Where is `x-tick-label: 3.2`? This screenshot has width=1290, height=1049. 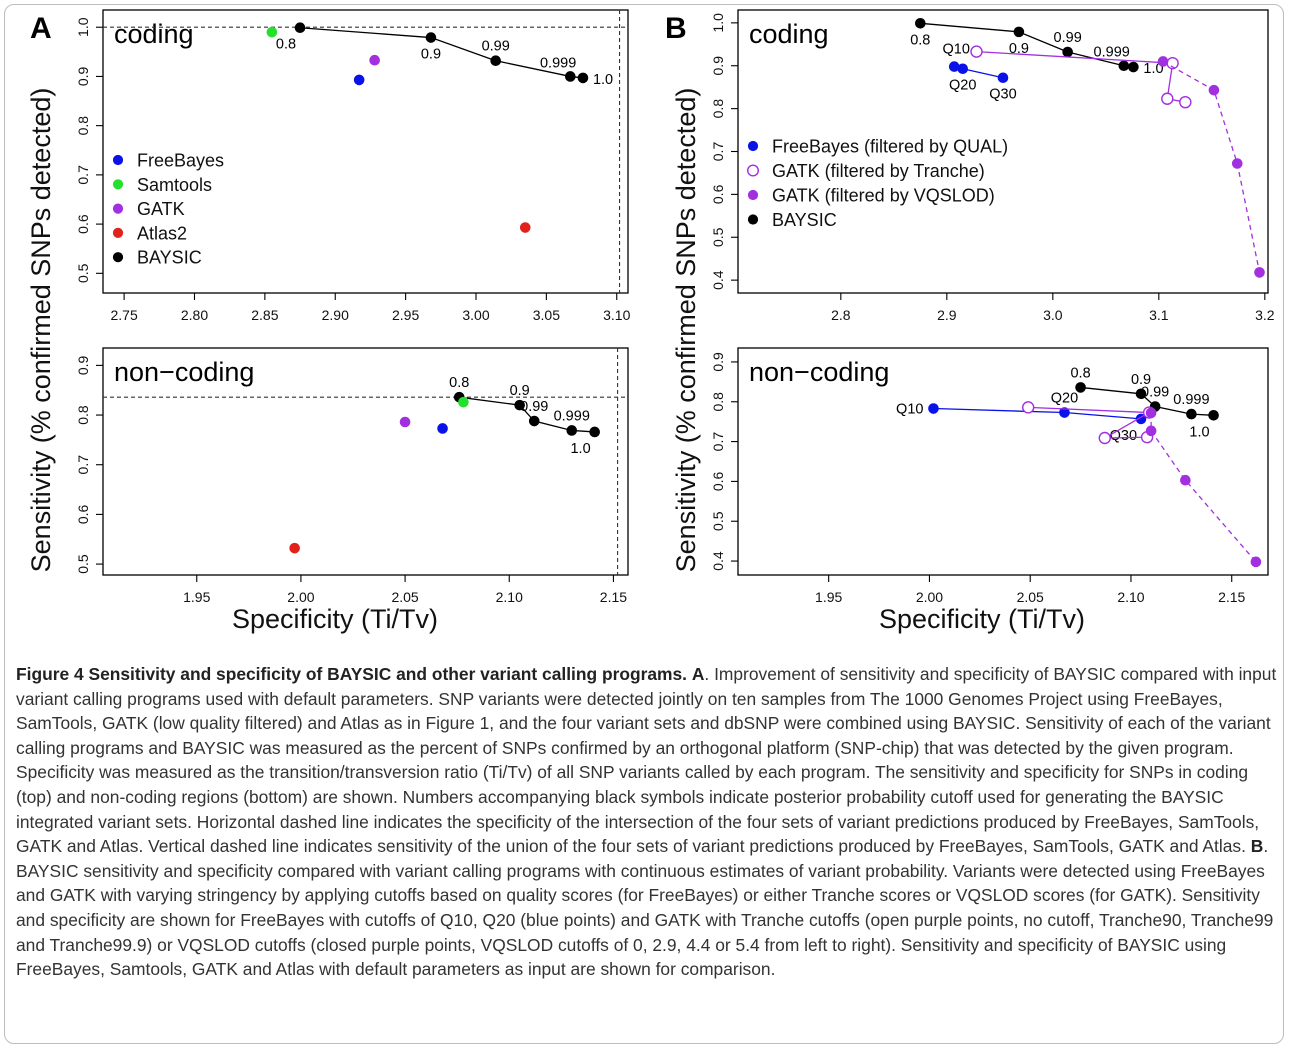
x-tick-label: 3.2 is located at coordinates (1265, 315).